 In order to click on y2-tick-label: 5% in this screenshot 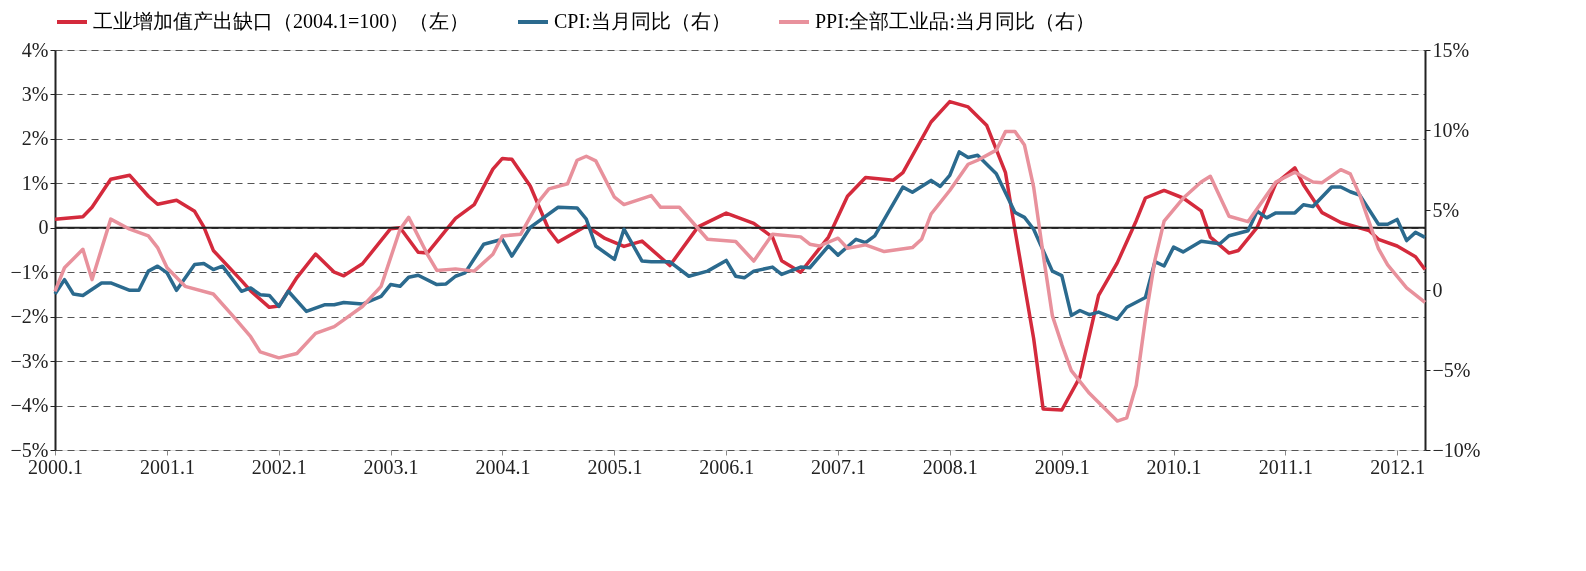, I will do `click(1446, 209)`.